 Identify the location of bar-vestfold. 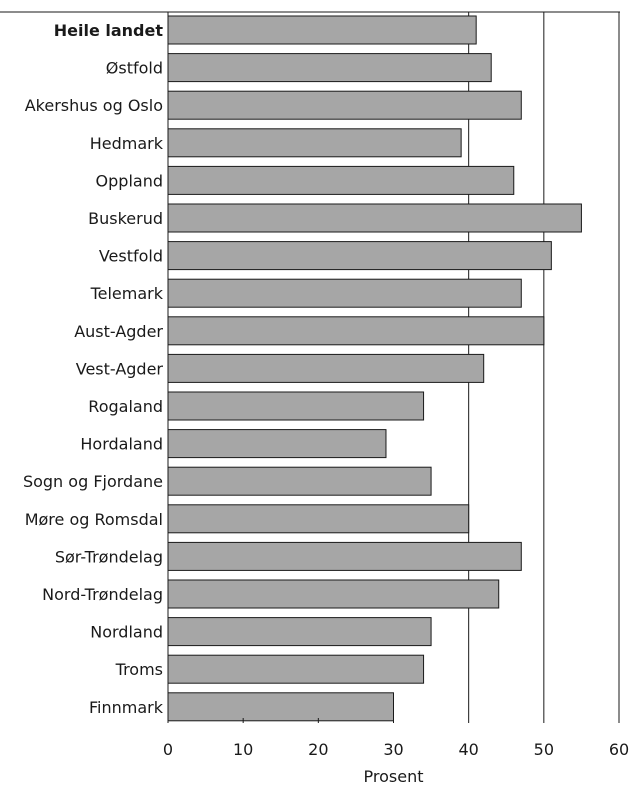
(359, 256).